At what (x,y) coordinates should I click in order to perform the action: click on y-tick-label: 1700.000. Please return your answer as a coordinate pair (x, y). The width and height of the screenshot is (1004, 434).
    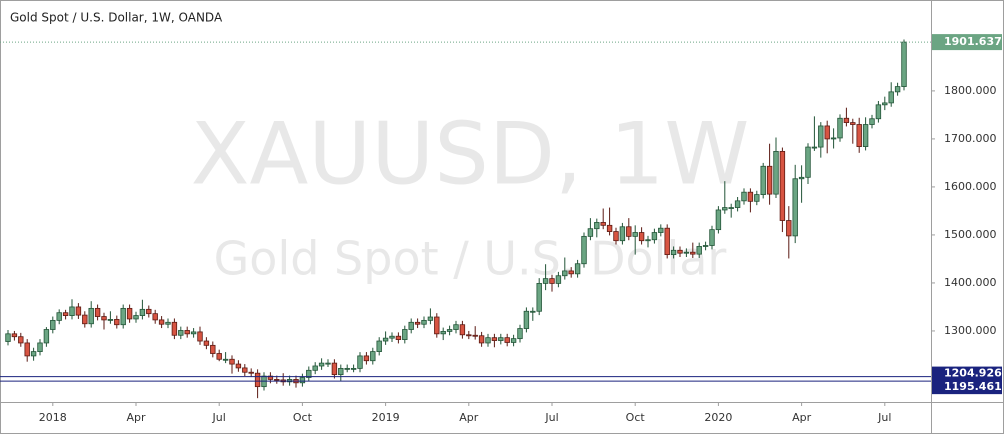
    Looking at the image, I should click on (970, 138).